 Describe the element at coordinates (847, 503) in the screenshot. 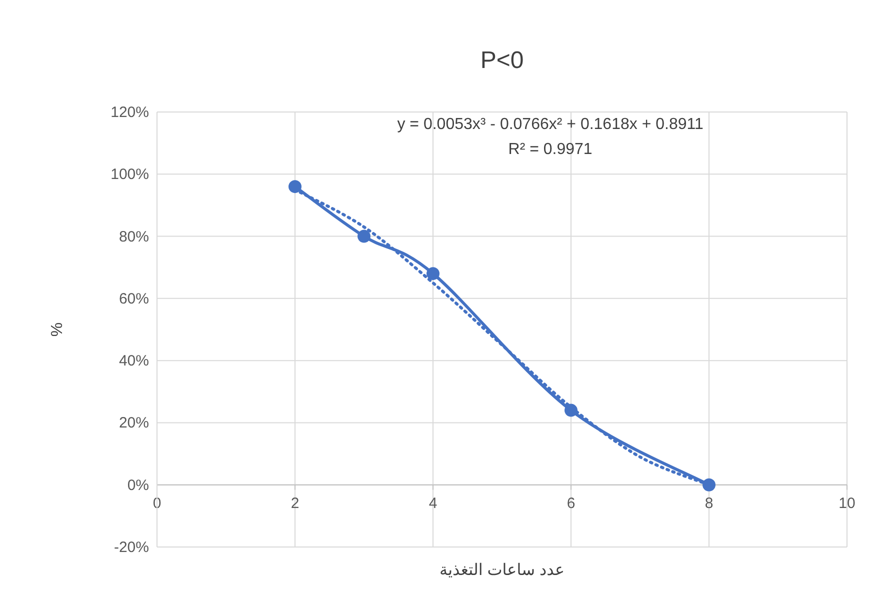

I see `x-tick-label: 10` at that location.